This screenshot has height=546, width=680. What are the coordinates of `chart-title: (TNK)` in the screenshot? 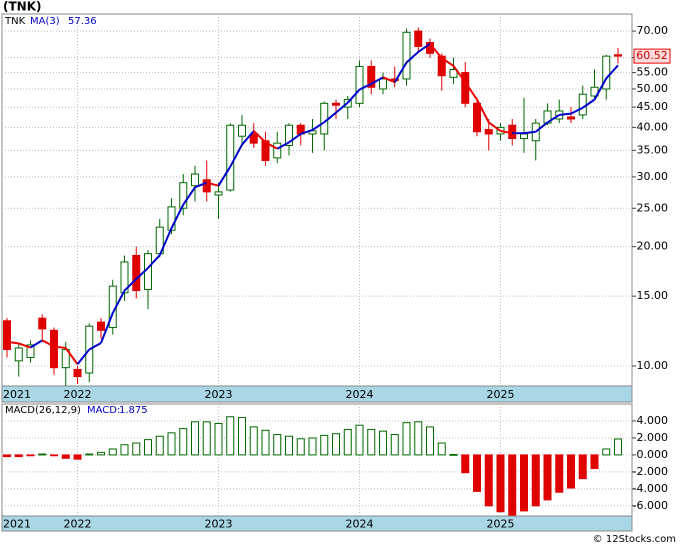 It's located at (22, 7).